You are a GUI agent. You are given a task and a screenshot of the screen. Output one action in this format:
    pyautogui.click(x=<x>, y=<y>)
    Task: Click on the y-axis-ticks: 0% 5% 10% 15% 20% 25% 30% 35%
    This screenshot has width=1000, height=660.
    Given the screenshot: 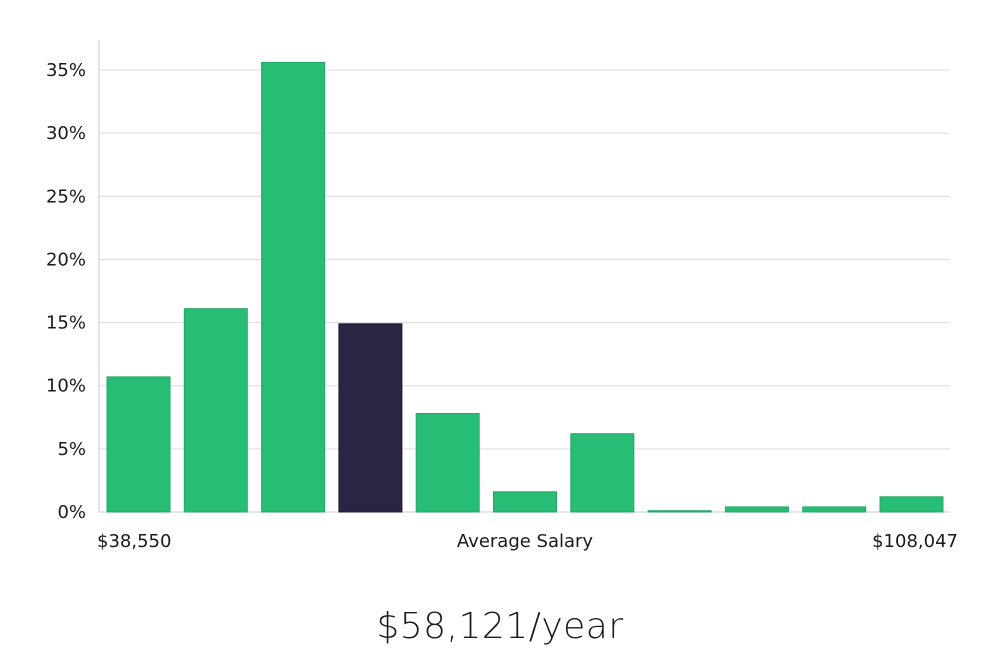 What is the action you would take?
    pyautogui.click(x=66, y=291)
    